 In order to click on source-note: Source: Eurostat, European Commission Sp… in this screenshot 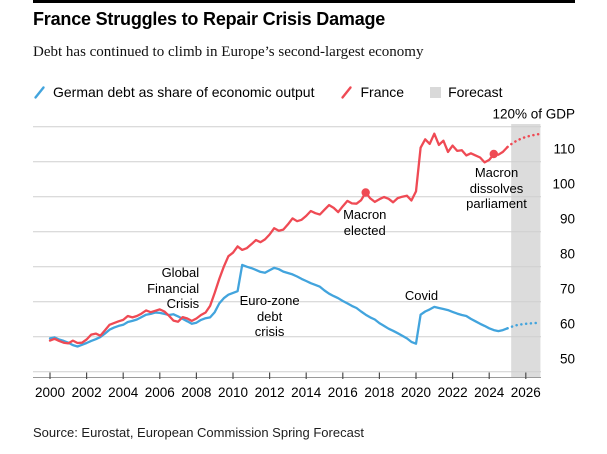, I will do `click(198, 432)`.